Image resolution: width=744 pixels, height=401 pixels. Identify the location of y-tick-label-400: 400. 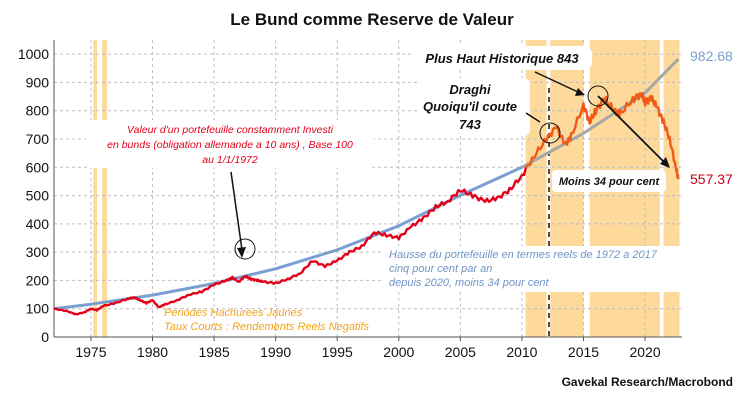
(38, 224).